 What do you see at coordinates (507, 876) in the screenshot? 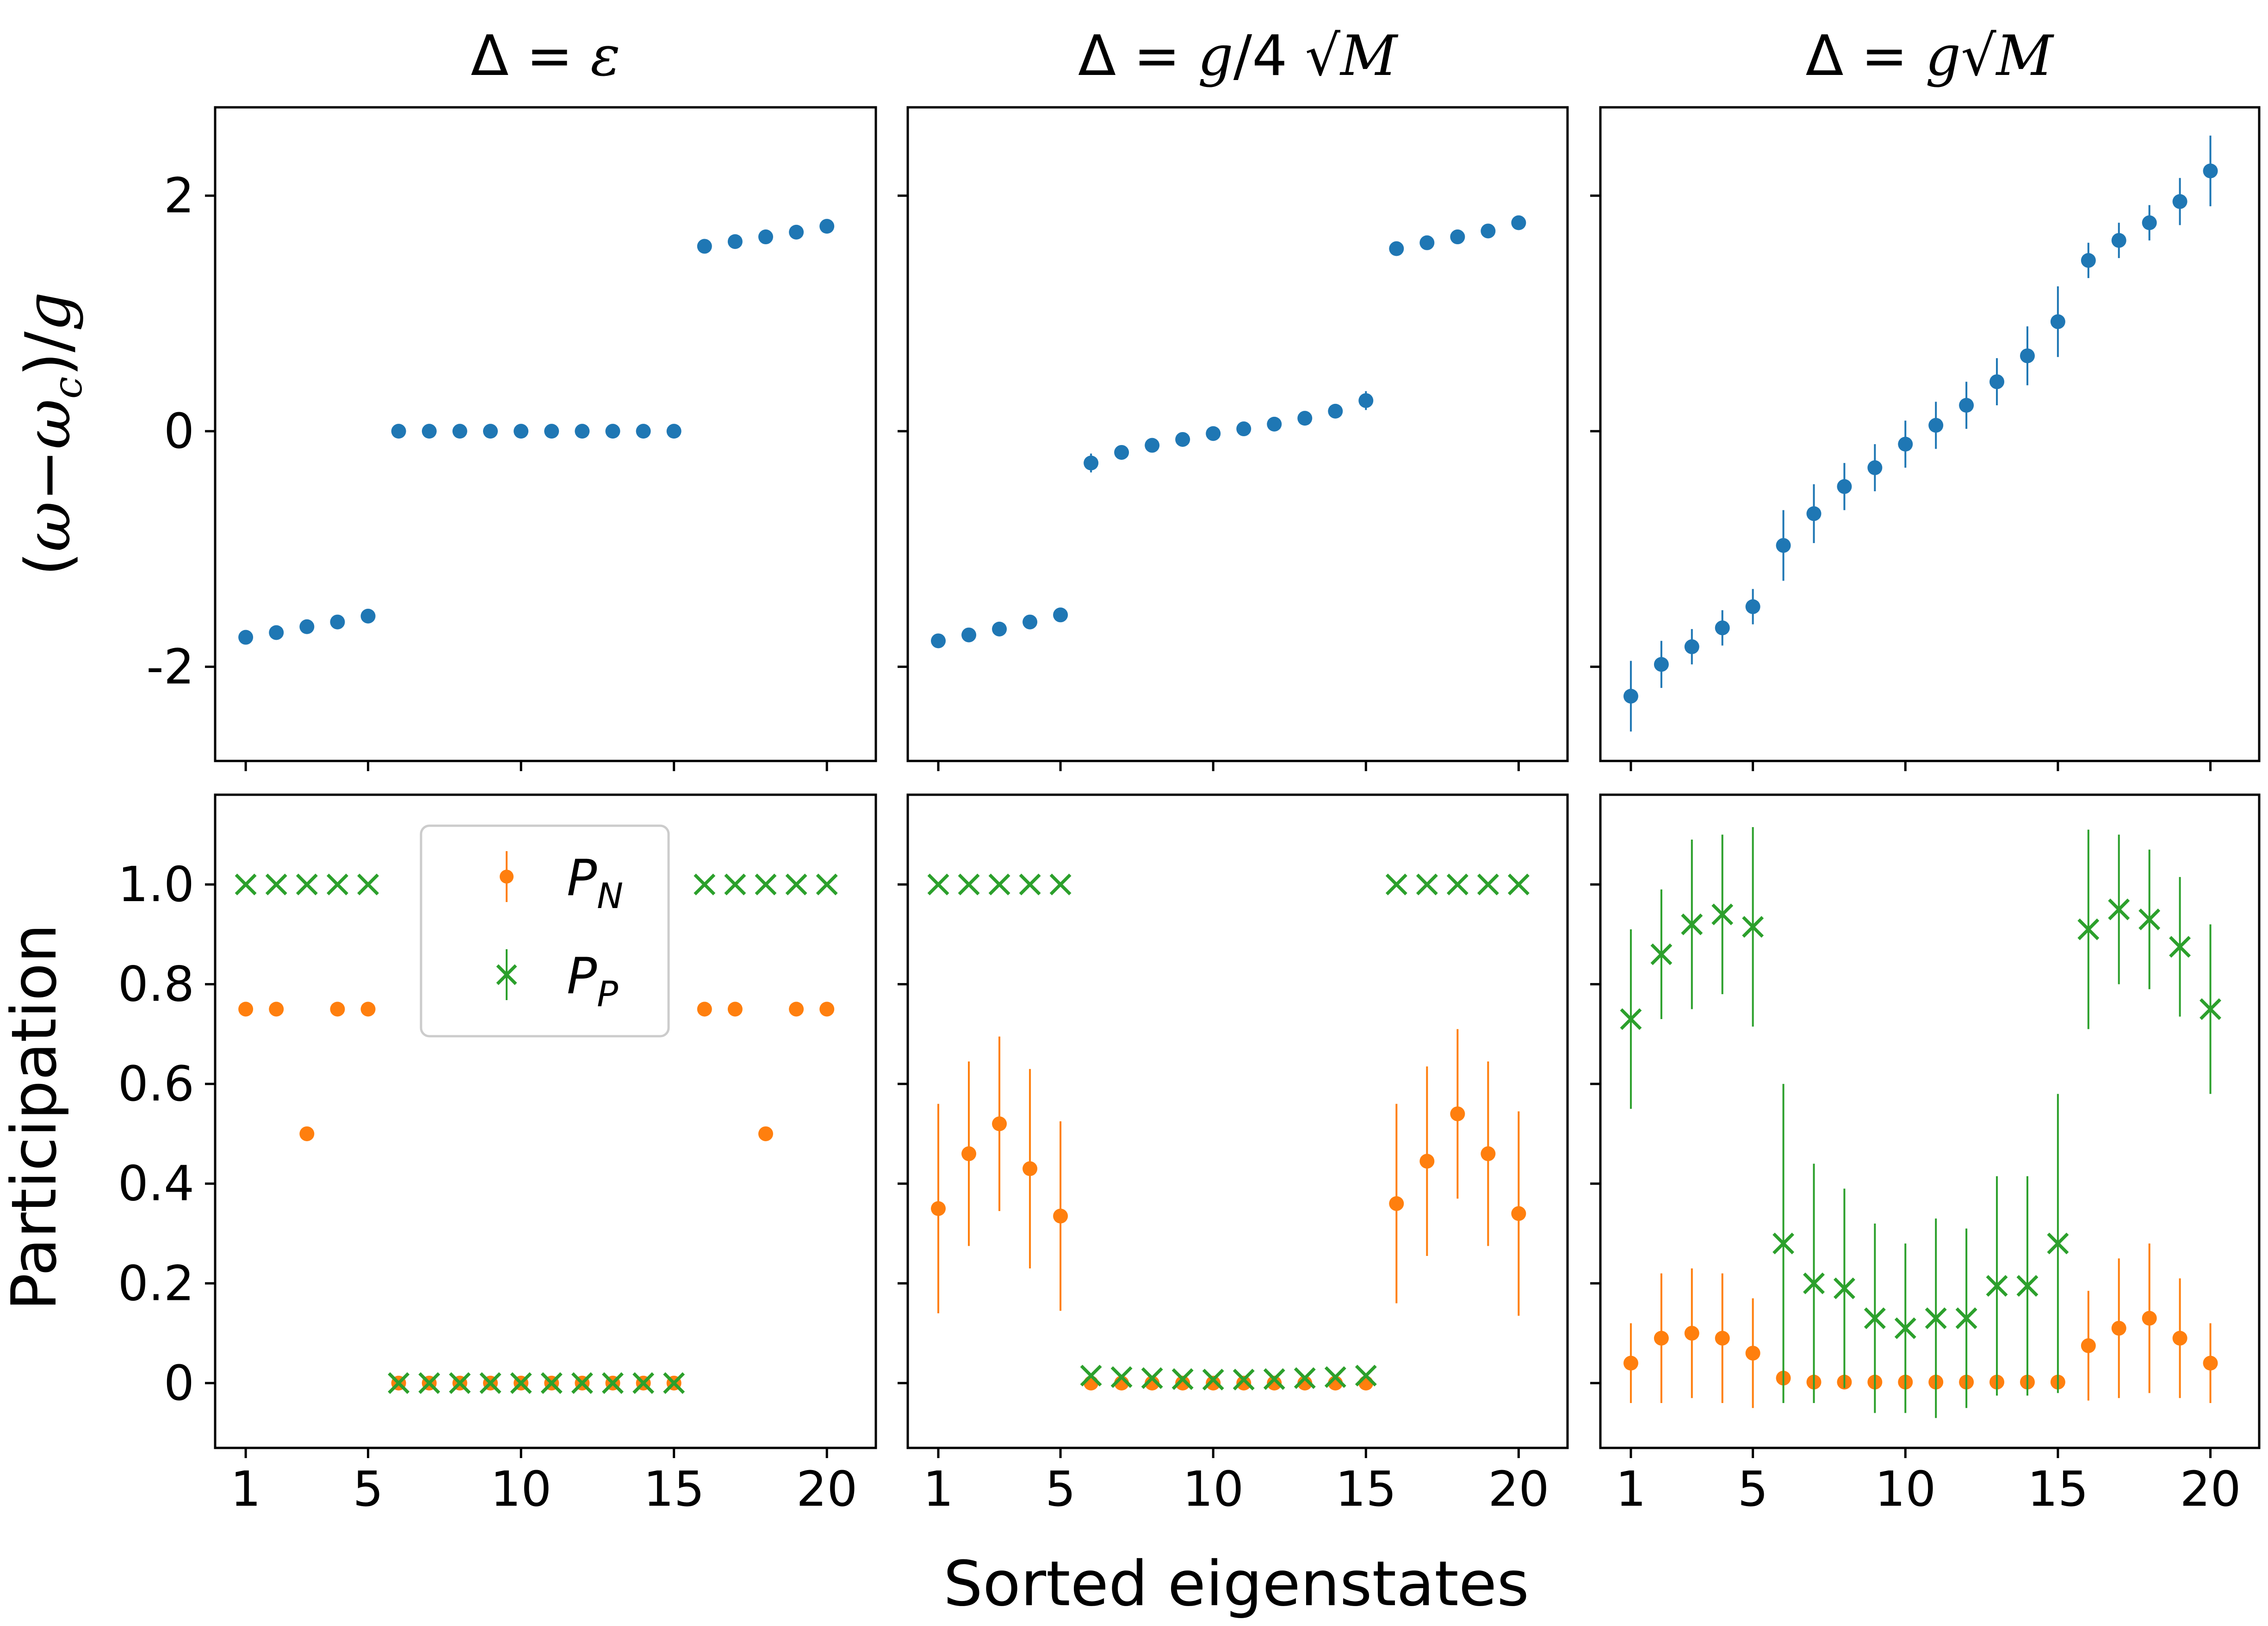
I see `legend-marker-pn` at bounding box center [507, 876].